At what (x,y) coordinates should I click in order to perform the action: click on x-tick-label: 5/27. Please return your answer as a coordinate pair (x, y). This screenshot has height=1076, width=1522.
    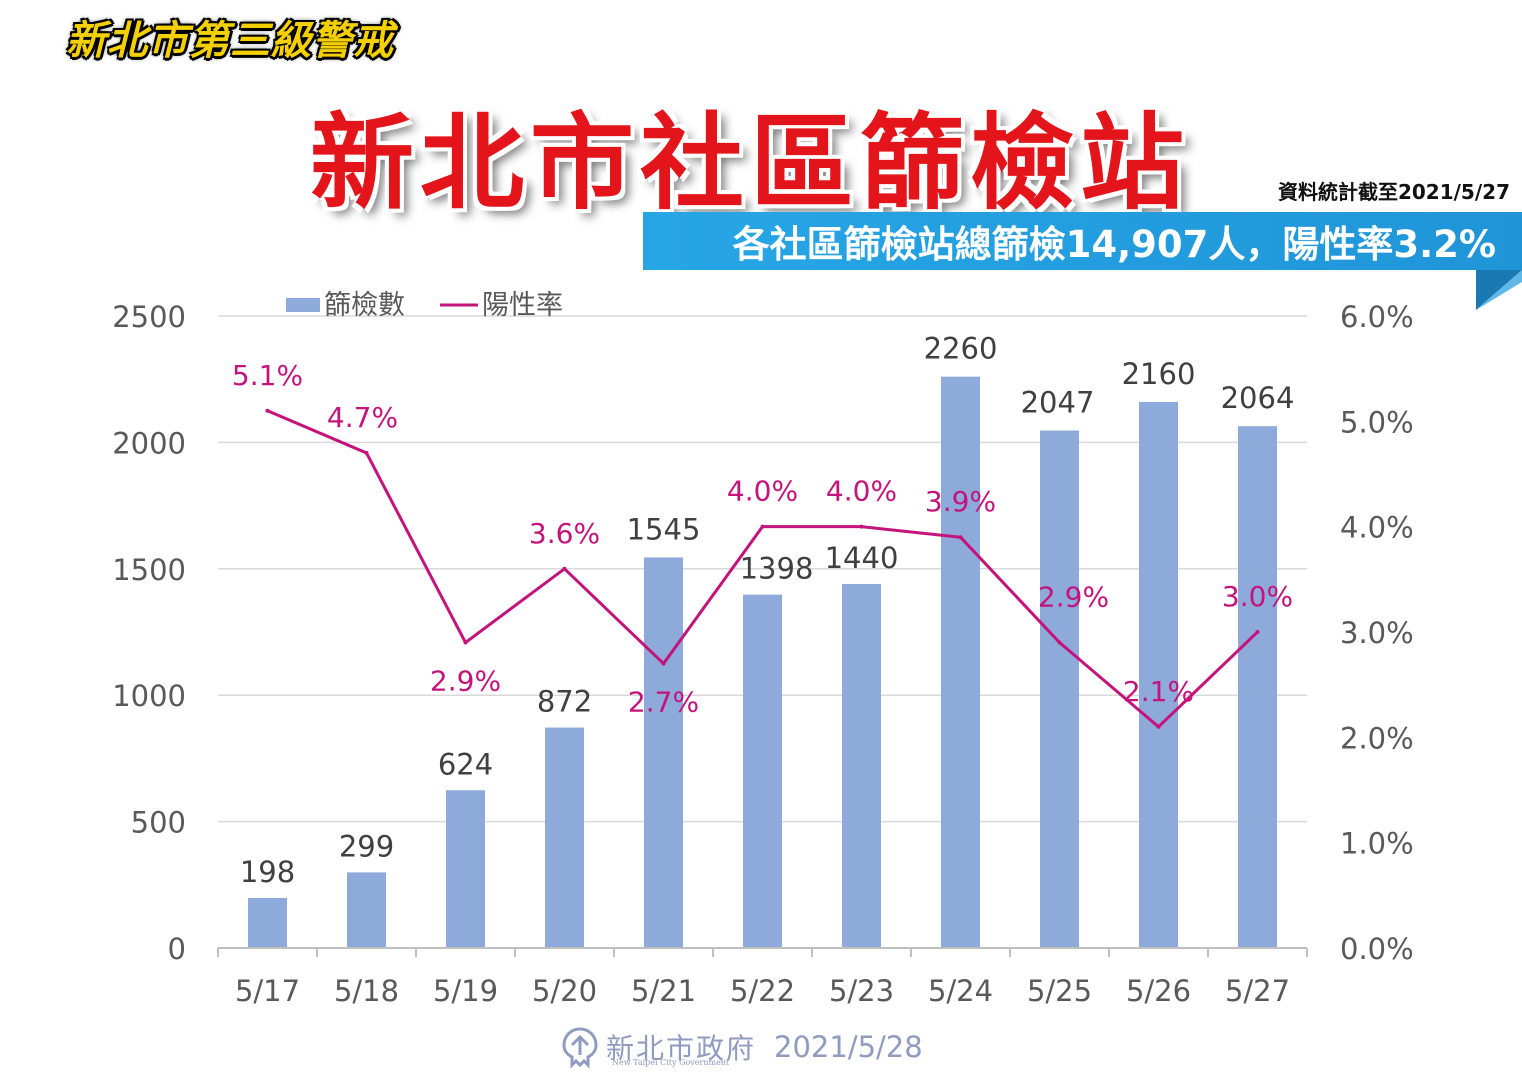
    Looking at the image, I should click on (1257, 991).